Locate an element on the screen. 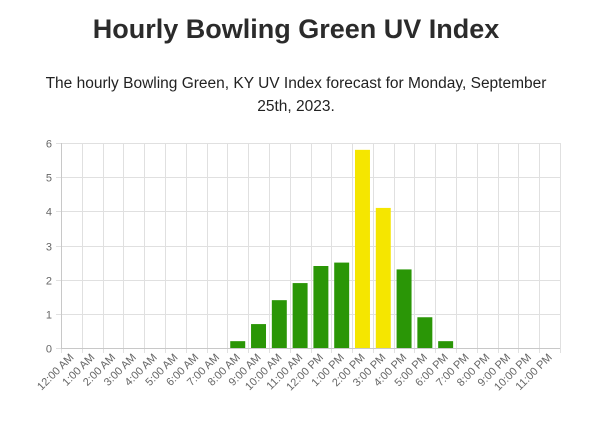 The image size is (592, 425). bar-1-00-pm is located at coordinates (342, 305).